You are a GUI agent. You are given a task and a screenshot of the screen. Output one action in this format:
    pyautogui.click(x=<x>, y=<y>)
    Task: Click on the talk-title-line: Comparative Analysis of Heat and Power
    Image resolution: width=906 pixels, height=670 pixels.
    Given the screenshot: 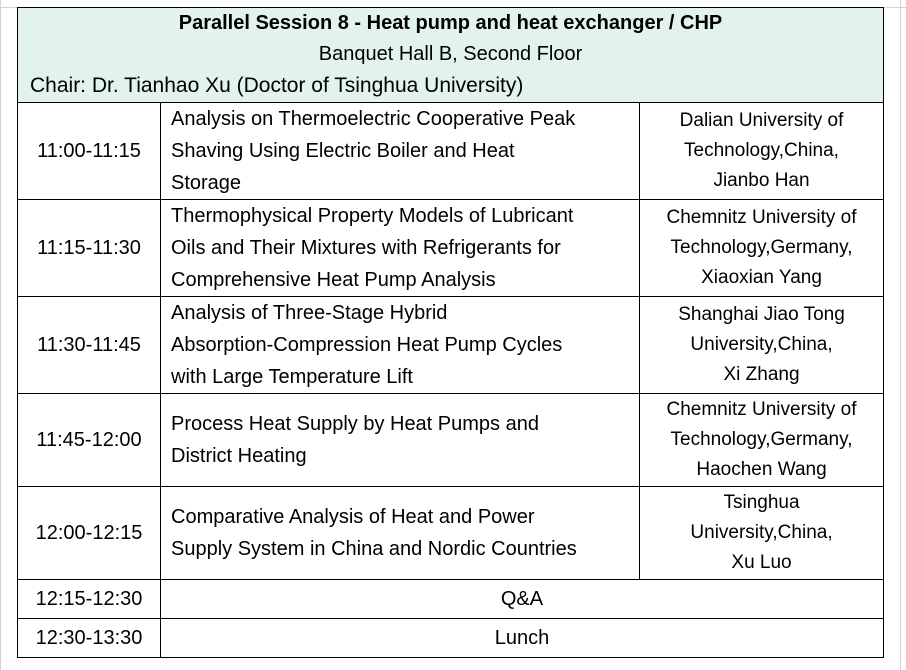 What is the action you would take?
    pyautogui.click(x=353, y=517)
    